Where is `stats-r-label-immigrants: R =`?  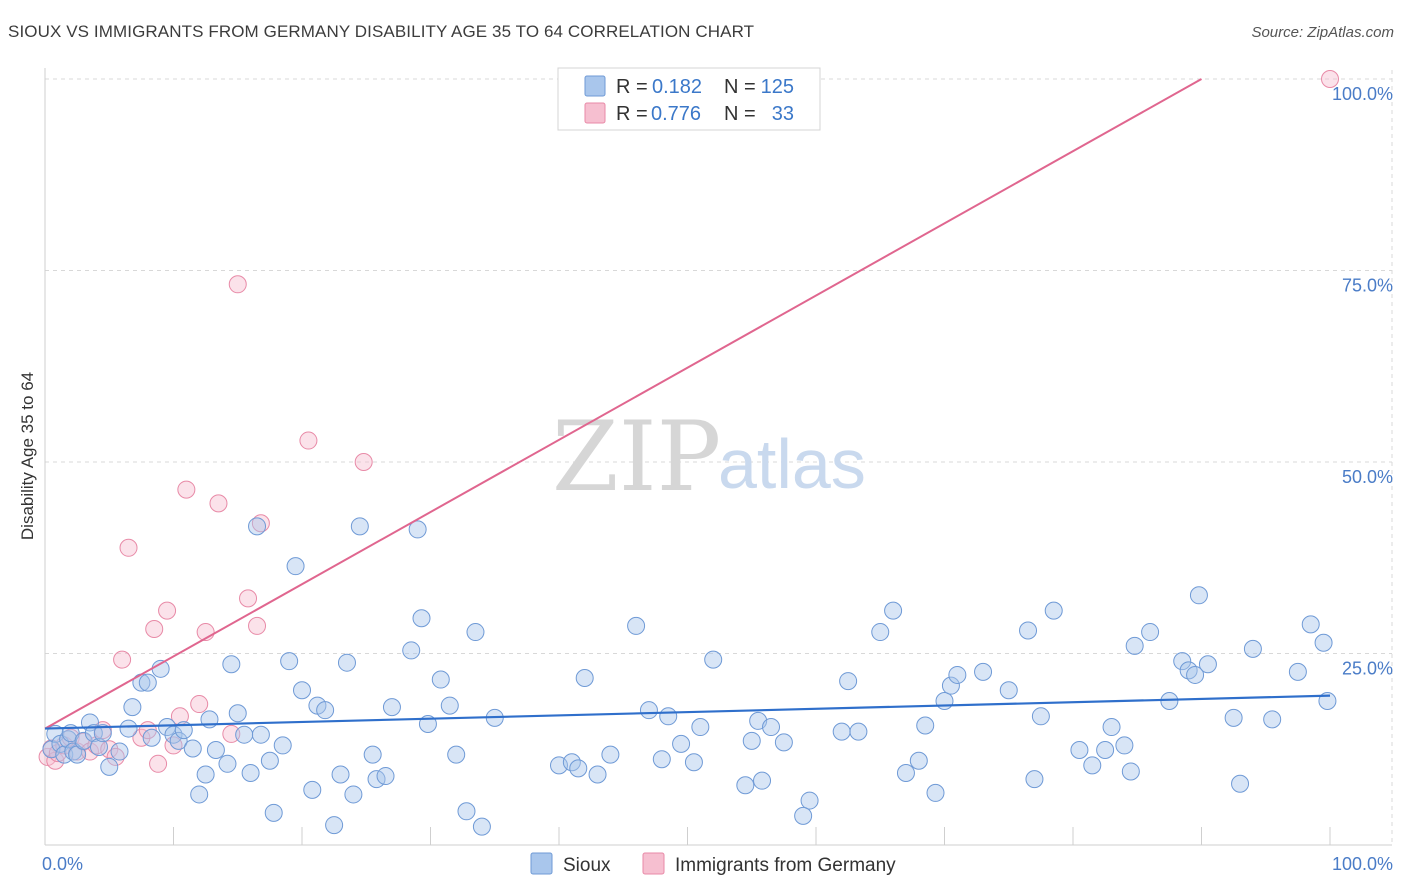 stats-r-label-immigrants: R = is located at coordinates (632, 114).